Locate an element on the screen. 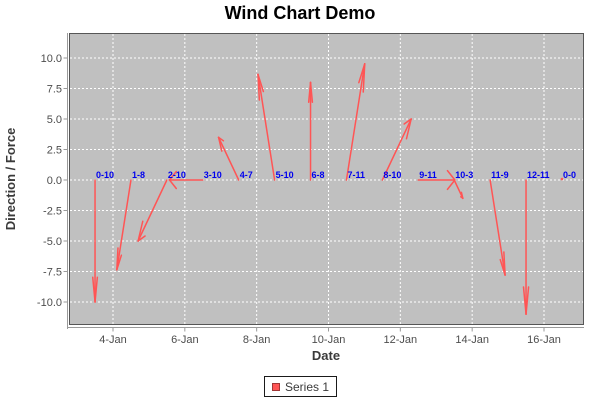 This screenshot has height=400, width=600. y-tick-label: 10.0 is located at coordinates (51, 59).